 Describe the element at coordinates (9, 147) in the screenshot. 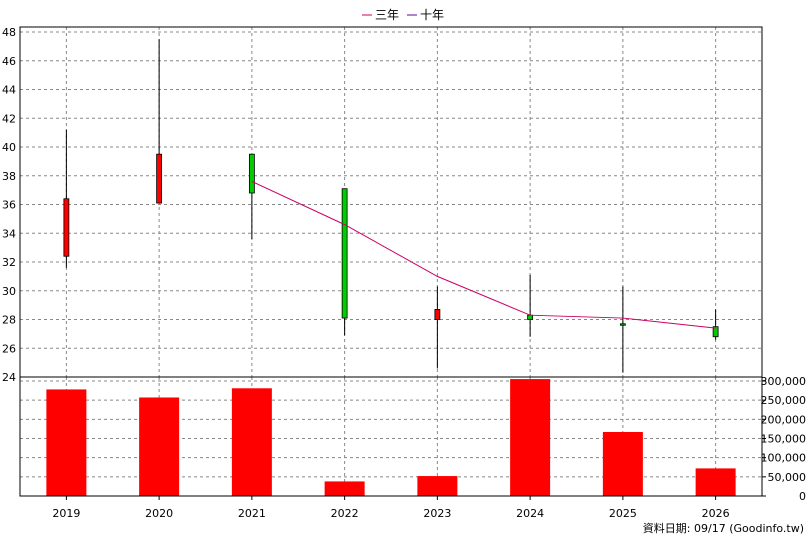

I see `price-tick-label: 40` at that location.